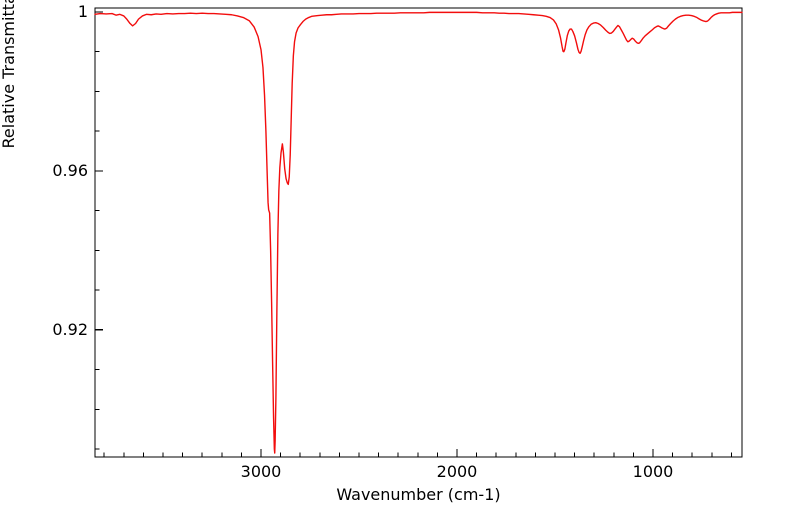 Image resolution: width=799 pixels, height=516 pixels. Describe the element at coordinates (9, 74) in the screenshot. I see `y-axis-title: Relative Transmittance` at that location.